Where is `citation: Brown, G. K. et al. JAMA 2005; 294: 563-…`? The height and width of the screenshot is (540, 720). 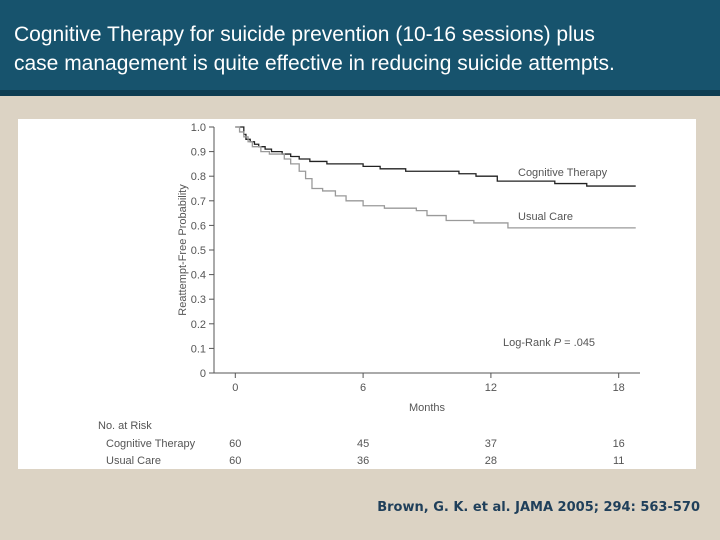
citation: Brown, G. K. et al. JAMA 2005; 294: 563-… is located at coordinates (538, 507).